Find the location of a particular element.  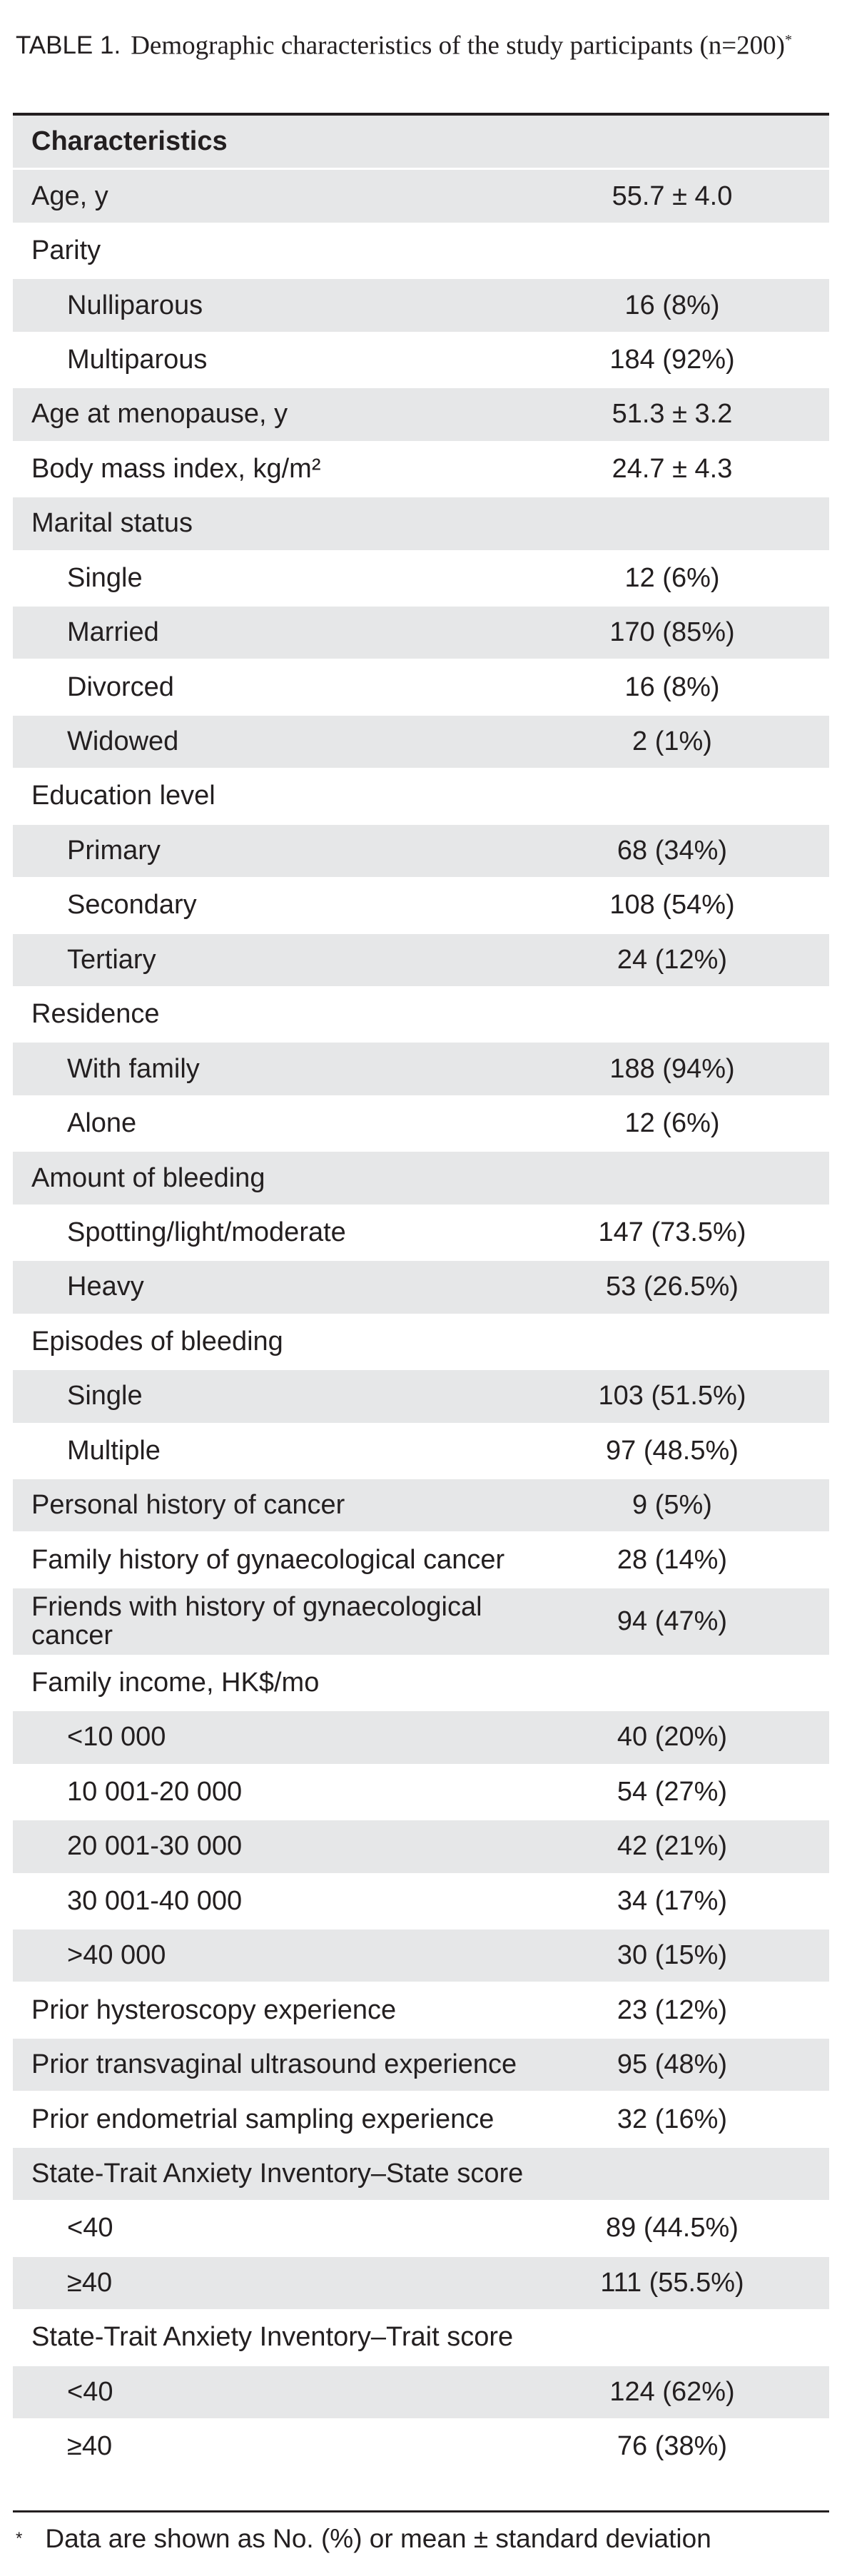

table-row: Parity is located at coordinates (421, 252).